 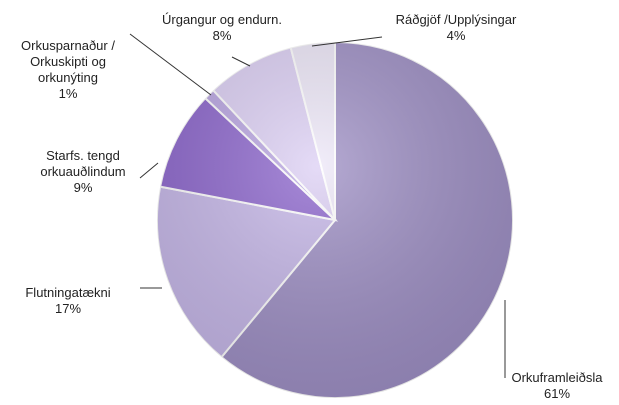 I want to click on slice-label: Orkuframleiðsla 61%, so click(x=555, y=386).